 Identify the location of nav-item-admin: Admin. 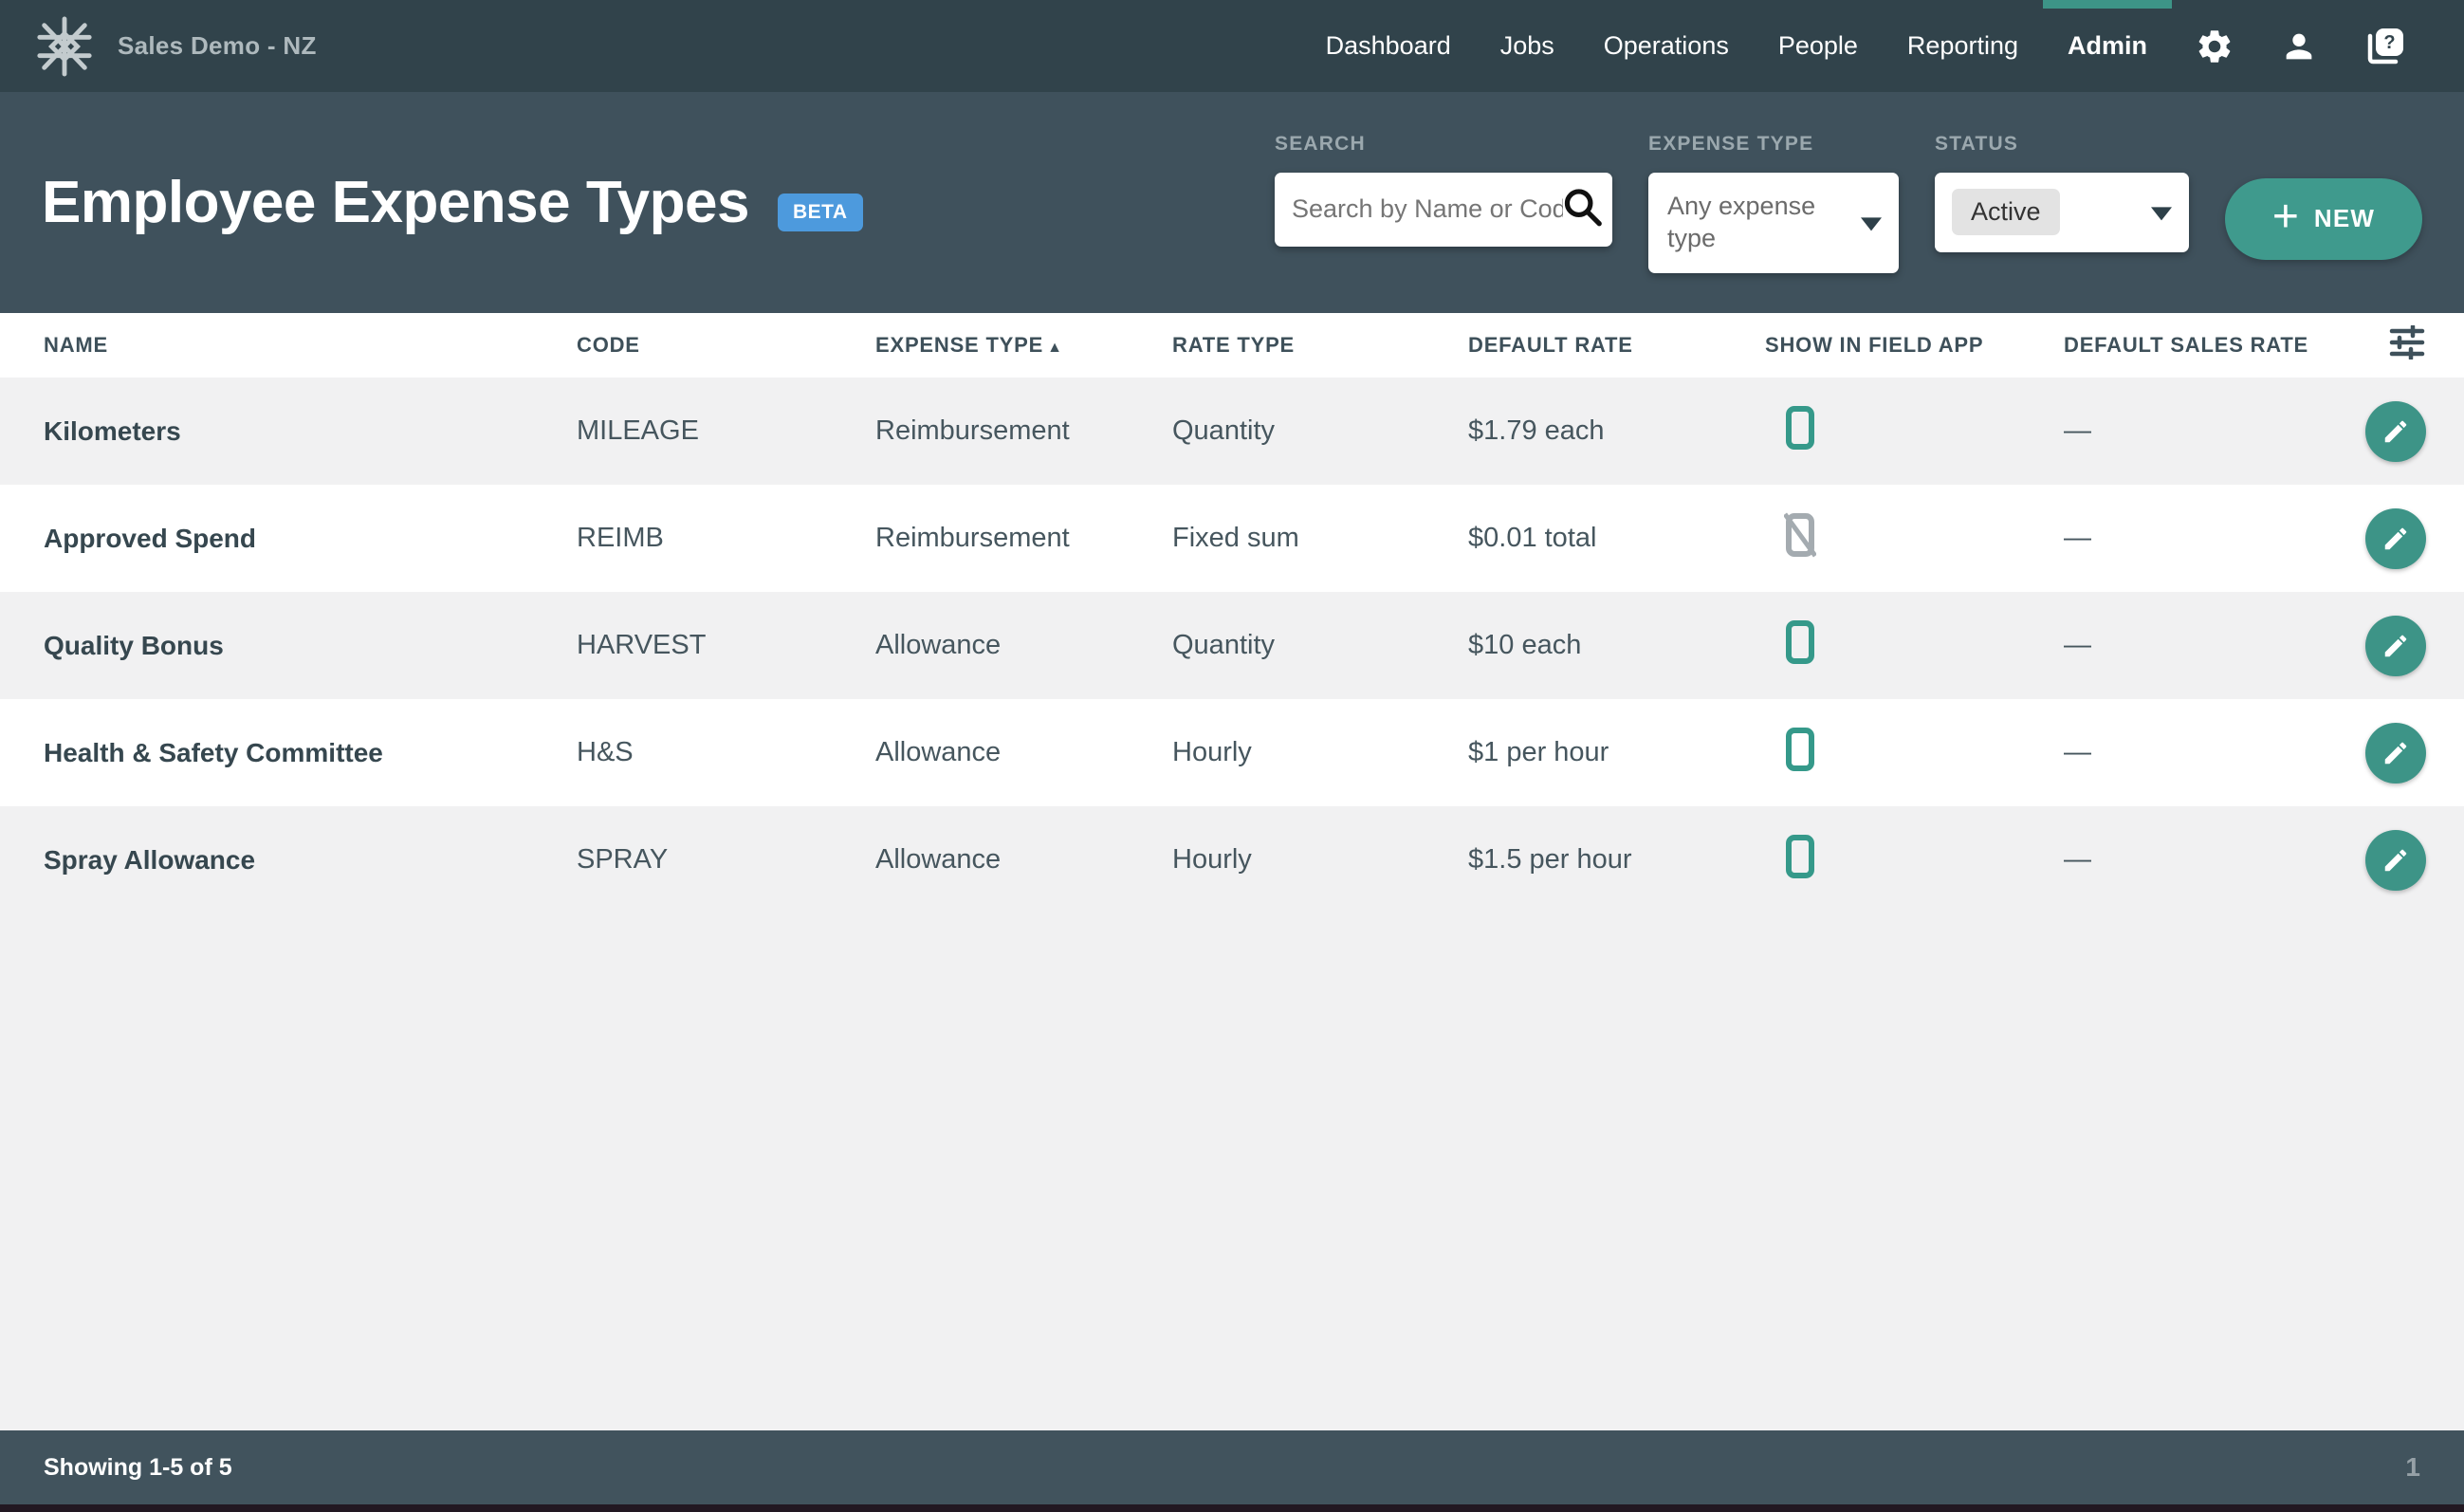
(2107, 46).